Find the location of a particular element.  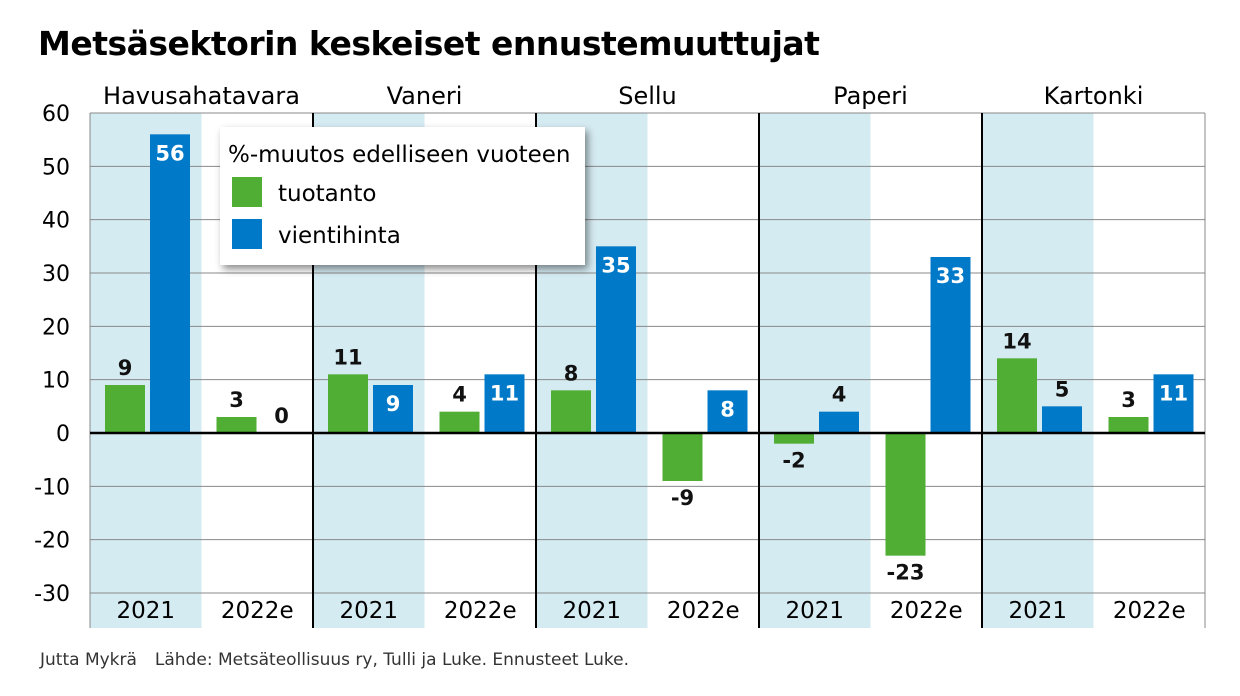

data-label-tuotanto: 9 is located at coordinates (125, 368).